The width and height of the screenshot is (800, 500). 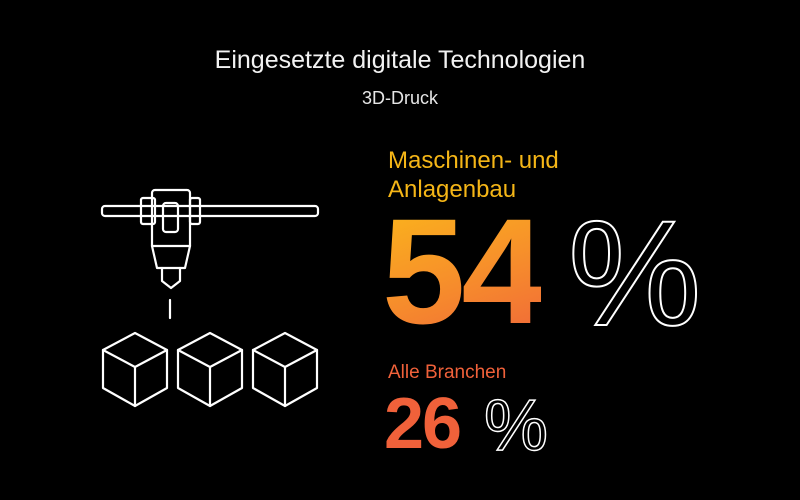 What do you see at coordinates (516, 426) in the screenshot?
I see `stat-all-percent-sign: %` at bounding box center [516, 426].